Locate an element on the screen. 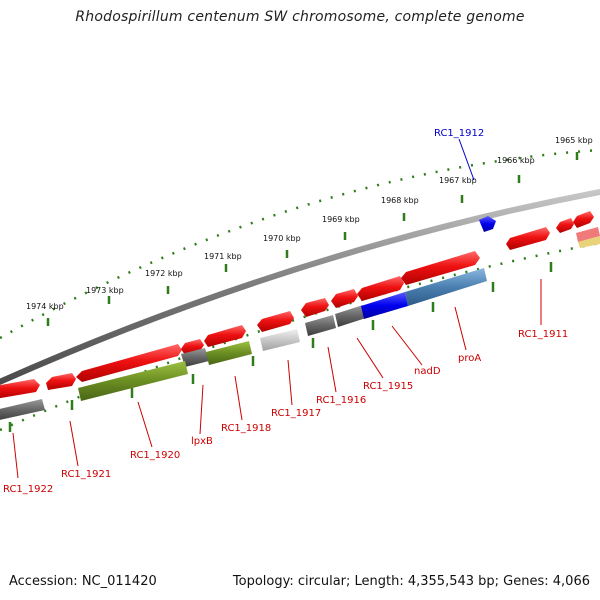  gene-label-rc1-1920: RC1_1920 is located at coordinates (155, 455).